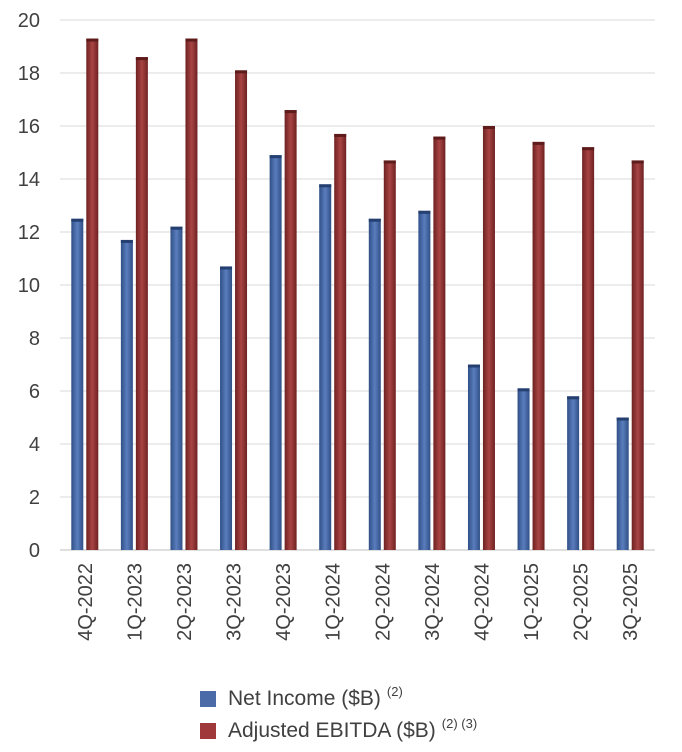 This screenshot has width=682, height=752. Describe the element at coordinates (208, 731) in the screenshot. I see `legend-swatch-adjusted-ebitda` at that location.